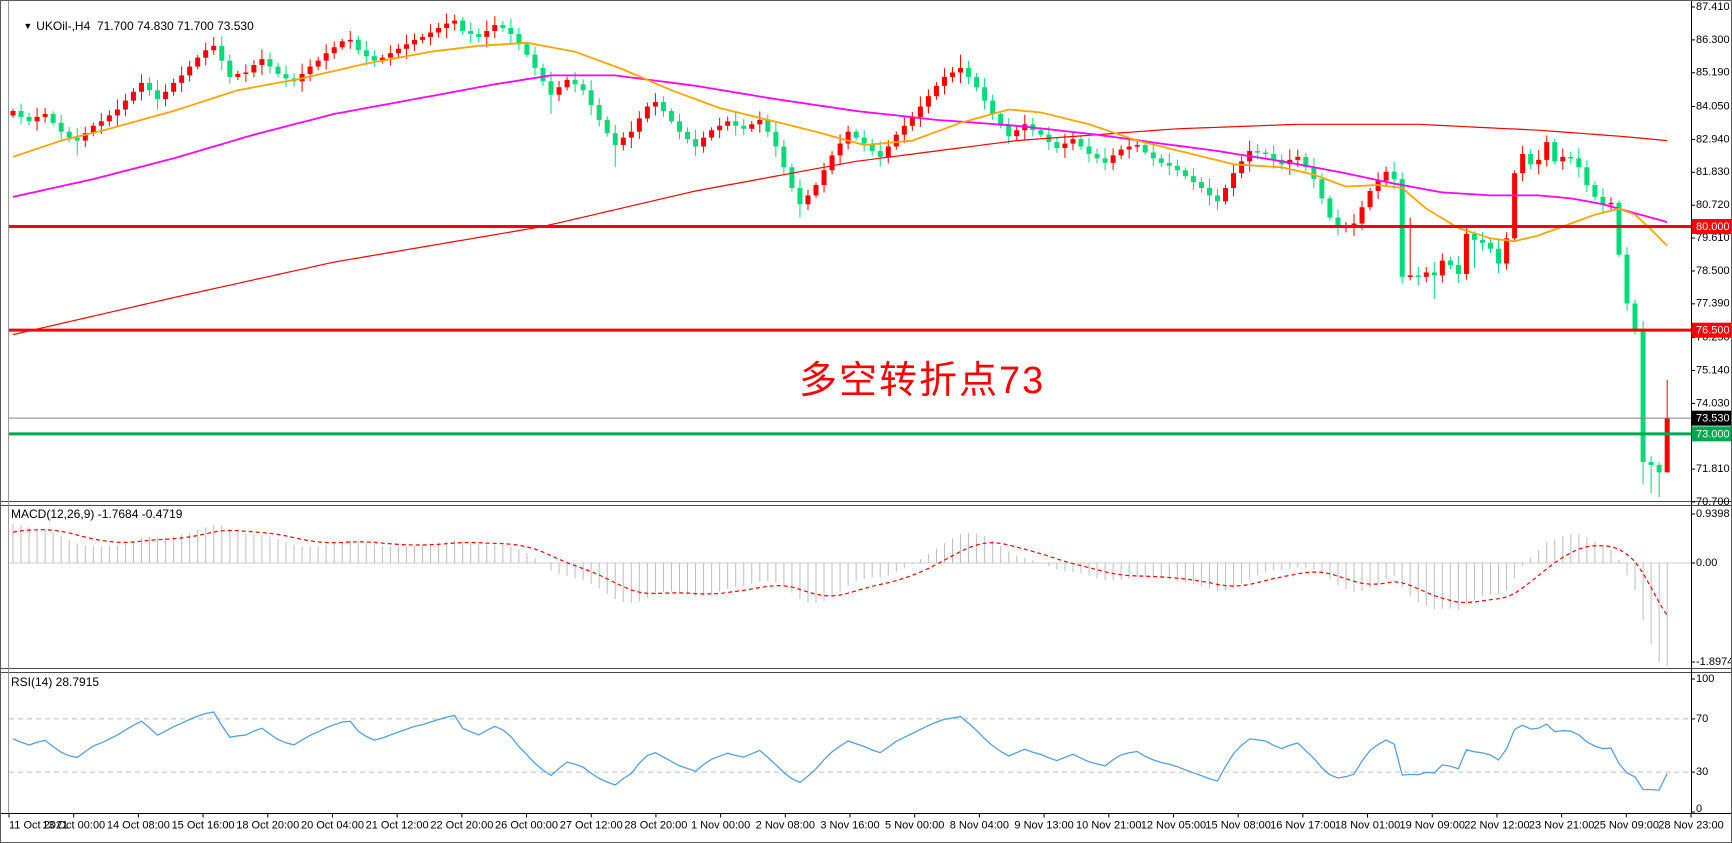 The width and height of the screenshot is (1732, 843). I want to click on price-badge: 80.000, so click(1711, 227).